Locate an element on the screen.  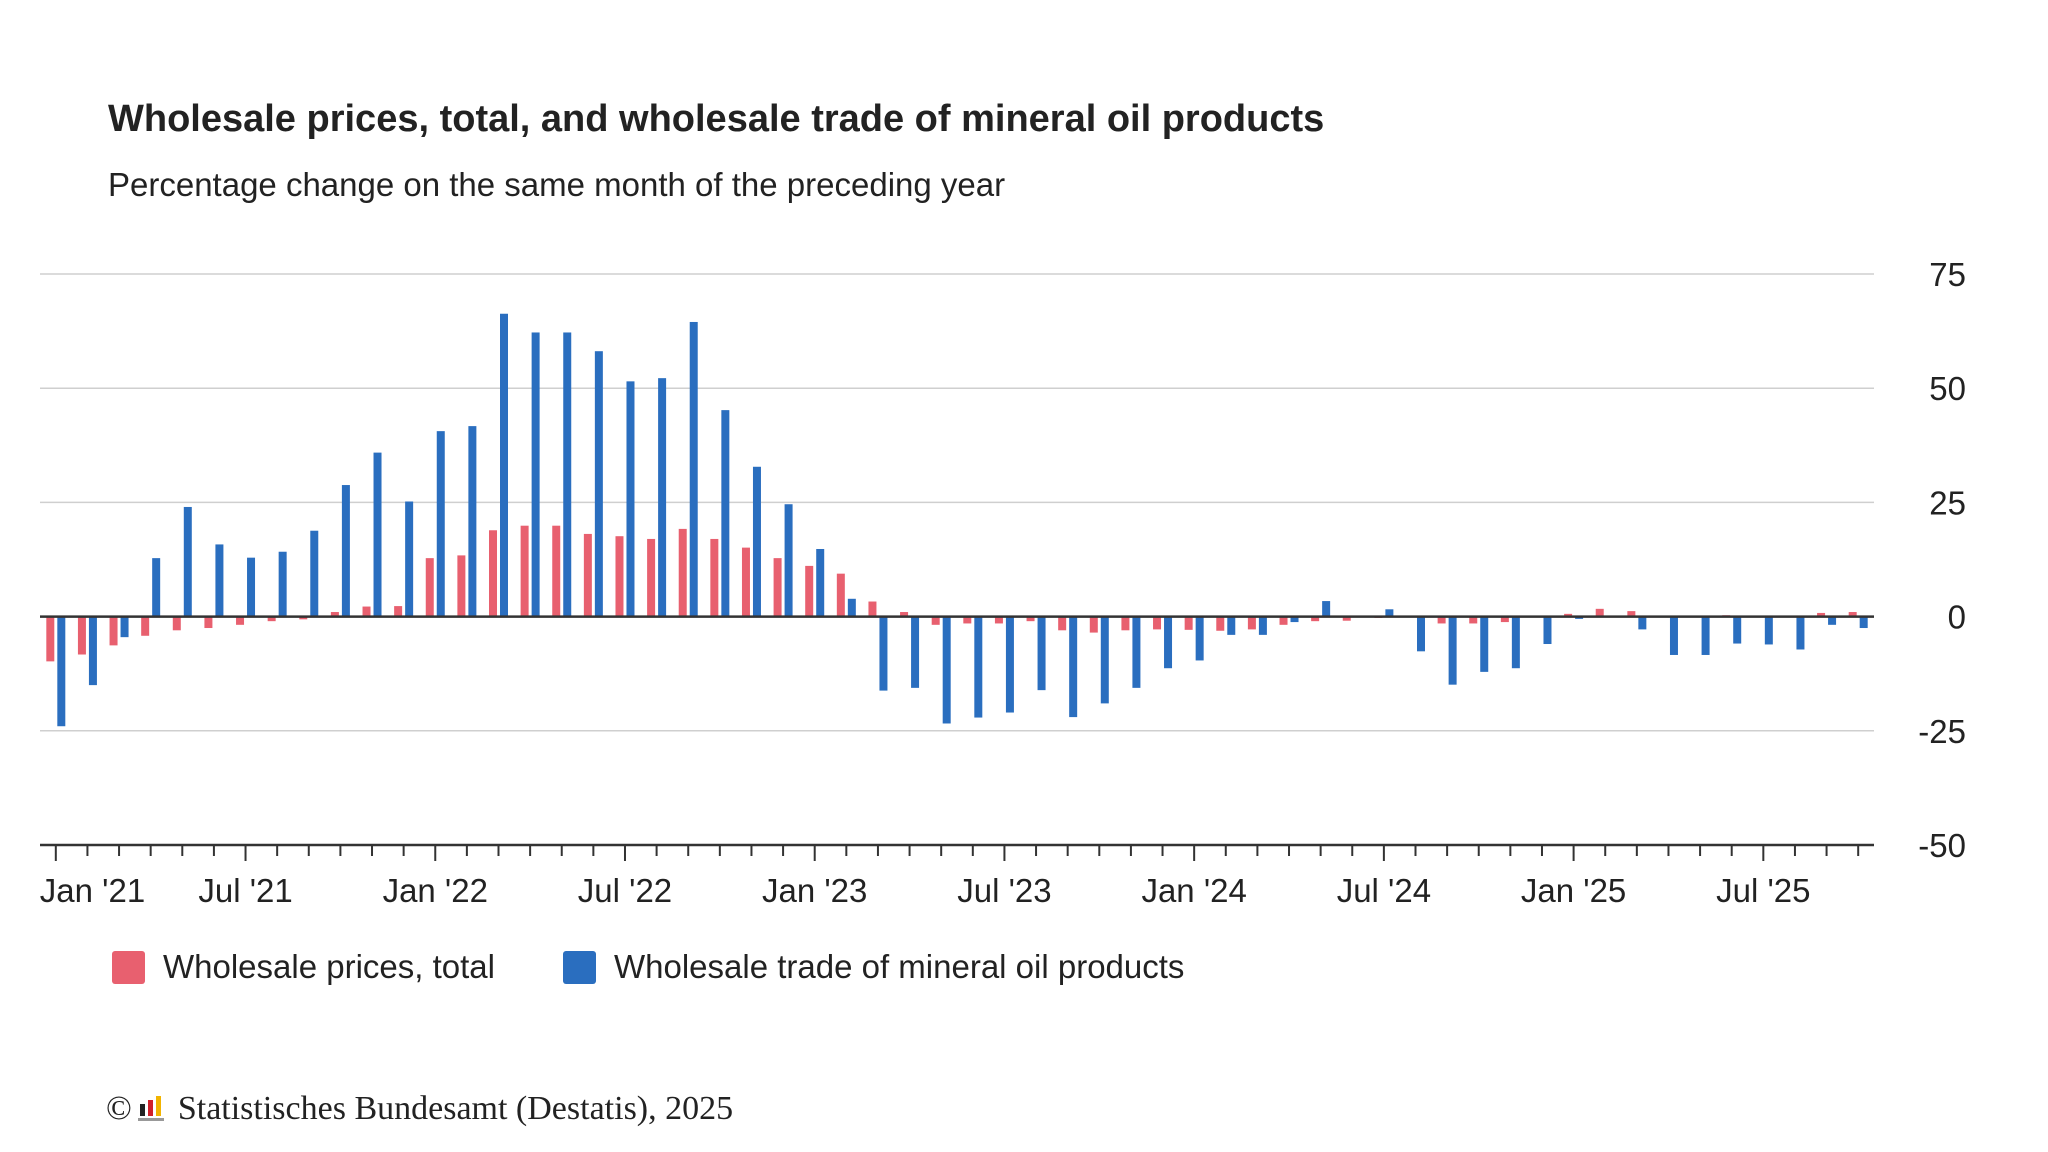
legend-label-mineral-oil: Wholesale trade of mineral oil products is located at coordinates (899, 966).